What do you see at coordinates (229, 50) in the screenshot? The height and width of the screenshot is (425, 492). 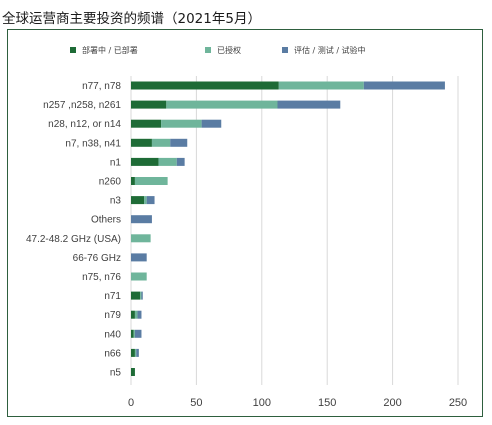 I see `legend-label-series-2: 已授权` at bounding box center [229, 50].